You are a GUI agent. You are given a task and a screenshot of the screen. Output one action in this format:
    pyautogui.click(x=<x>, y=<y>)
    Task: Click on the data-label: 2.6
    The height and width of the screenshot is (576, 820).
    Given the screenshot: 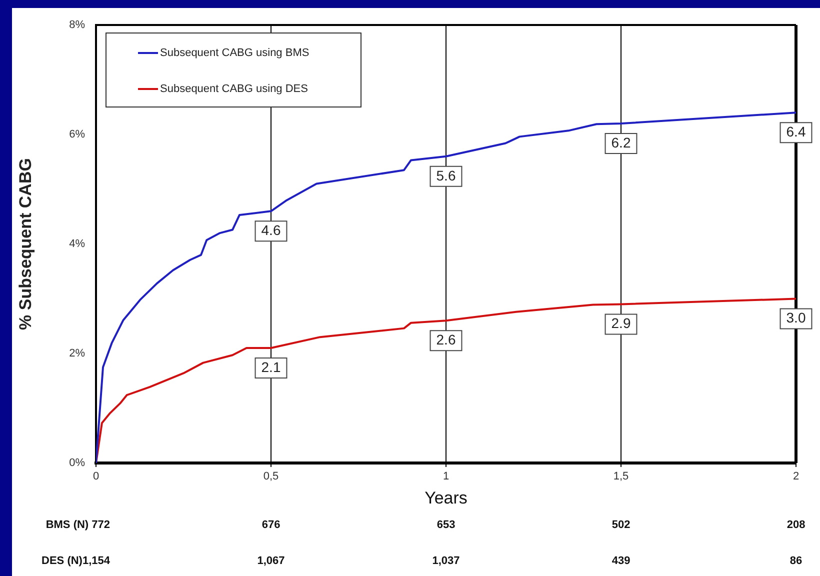 What is the action you would take?
    pyautogui.click(x=446, y=340)
    